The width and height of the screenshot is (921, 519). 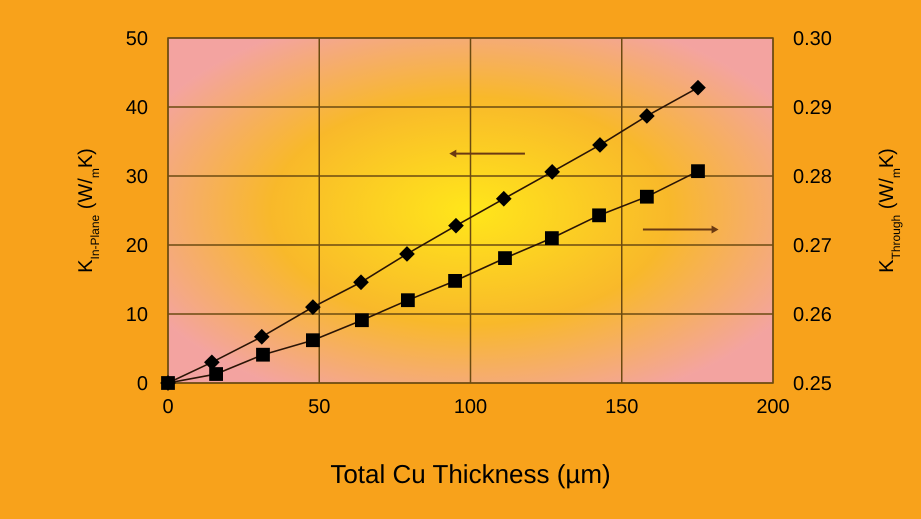 What do you see at coordinates (137, 108) in the screenshot?
I see `y-tick-label: 40` at bounding box center [137, 108].